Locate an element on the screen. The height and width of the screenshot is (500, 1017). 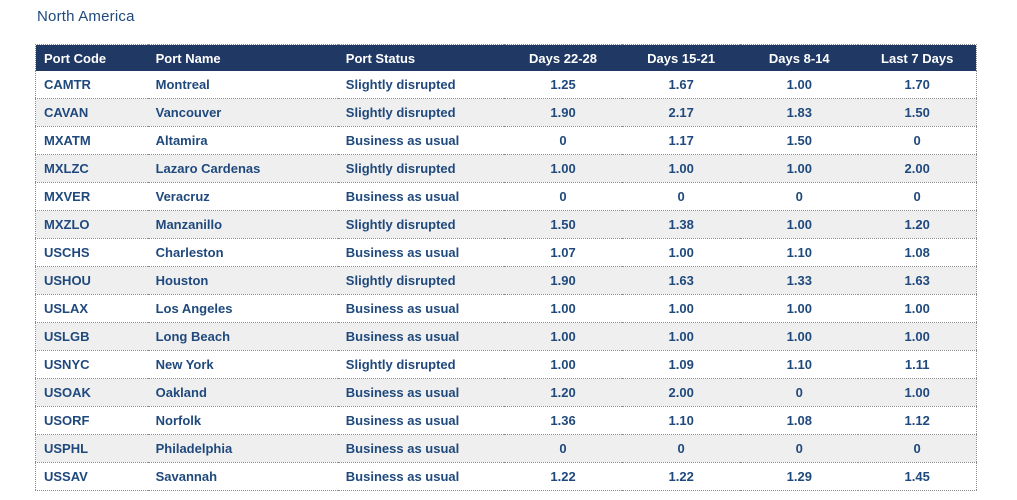
cell-days-15-21: 1.09 is located at coordinates (681, 364).